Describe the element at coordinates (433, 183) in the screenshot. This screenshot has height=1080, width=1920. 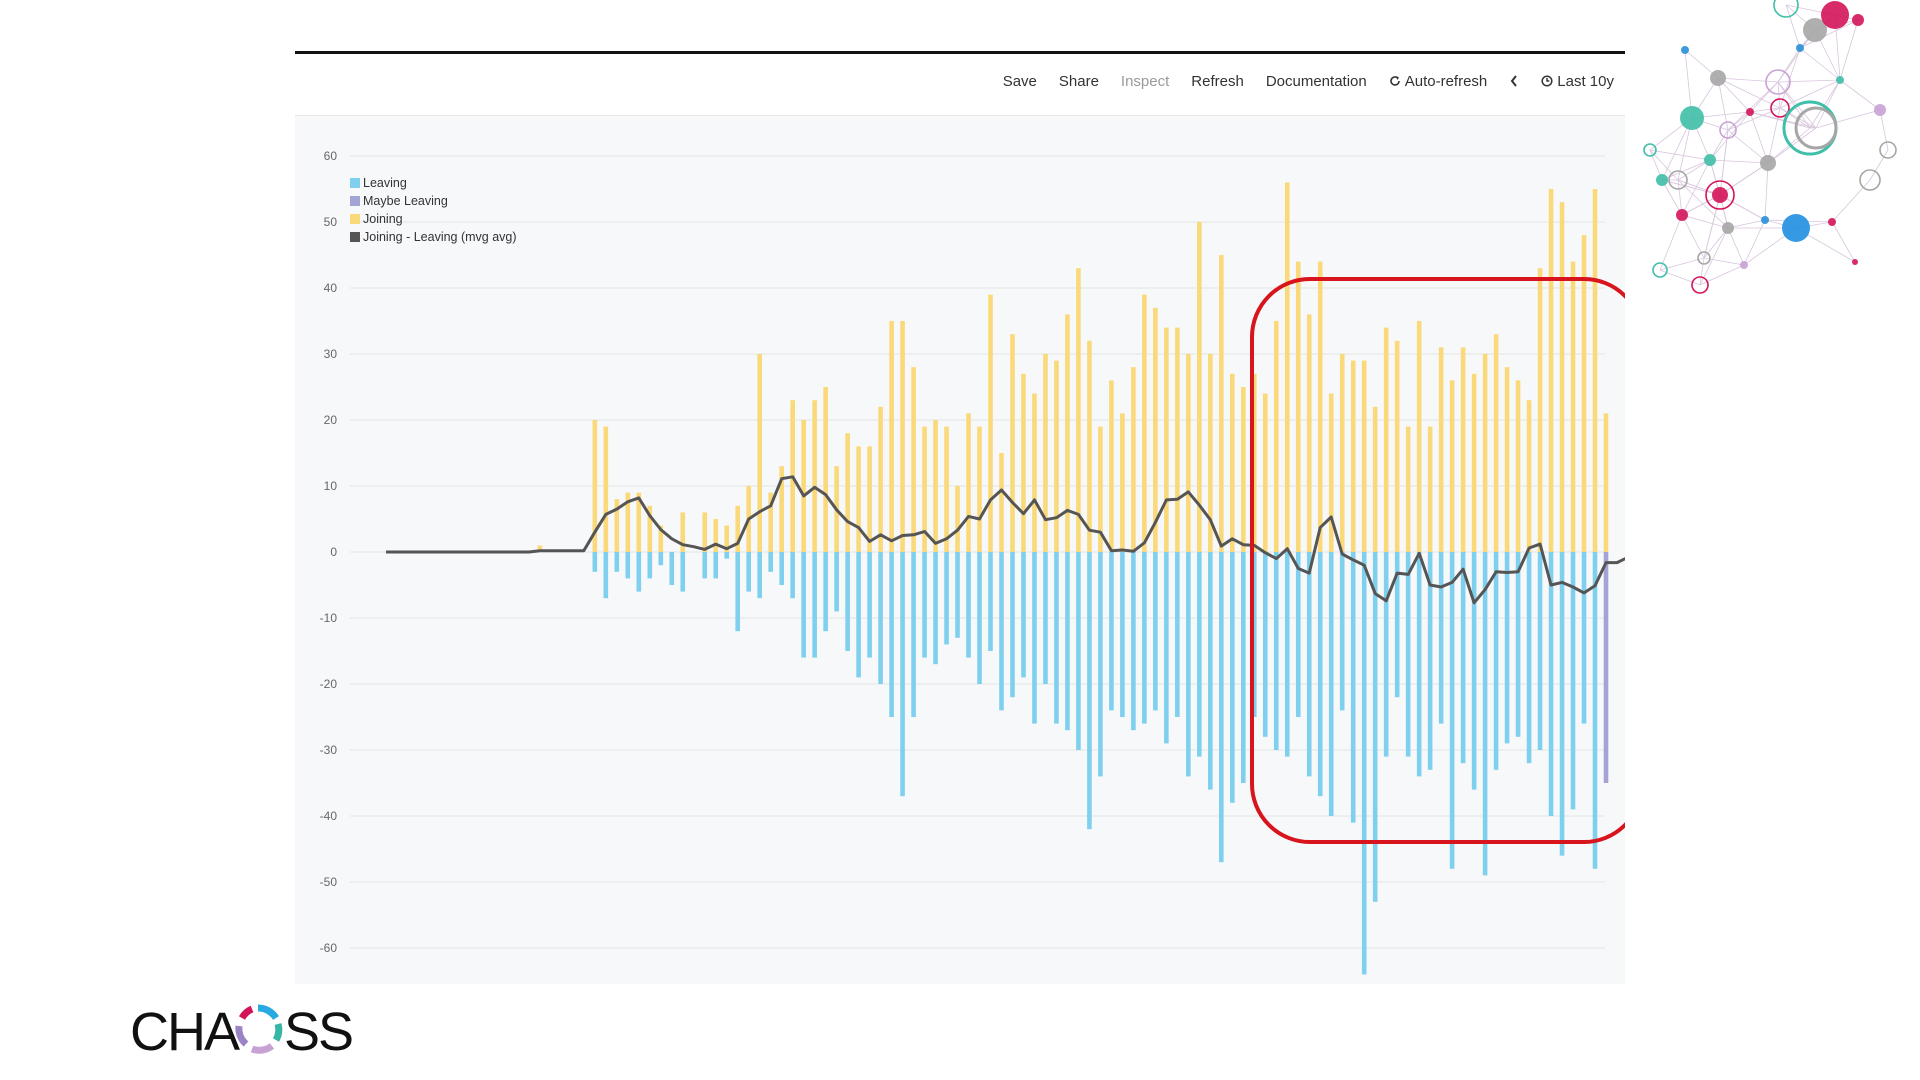
I see `legend-item: Leaving` at that location.